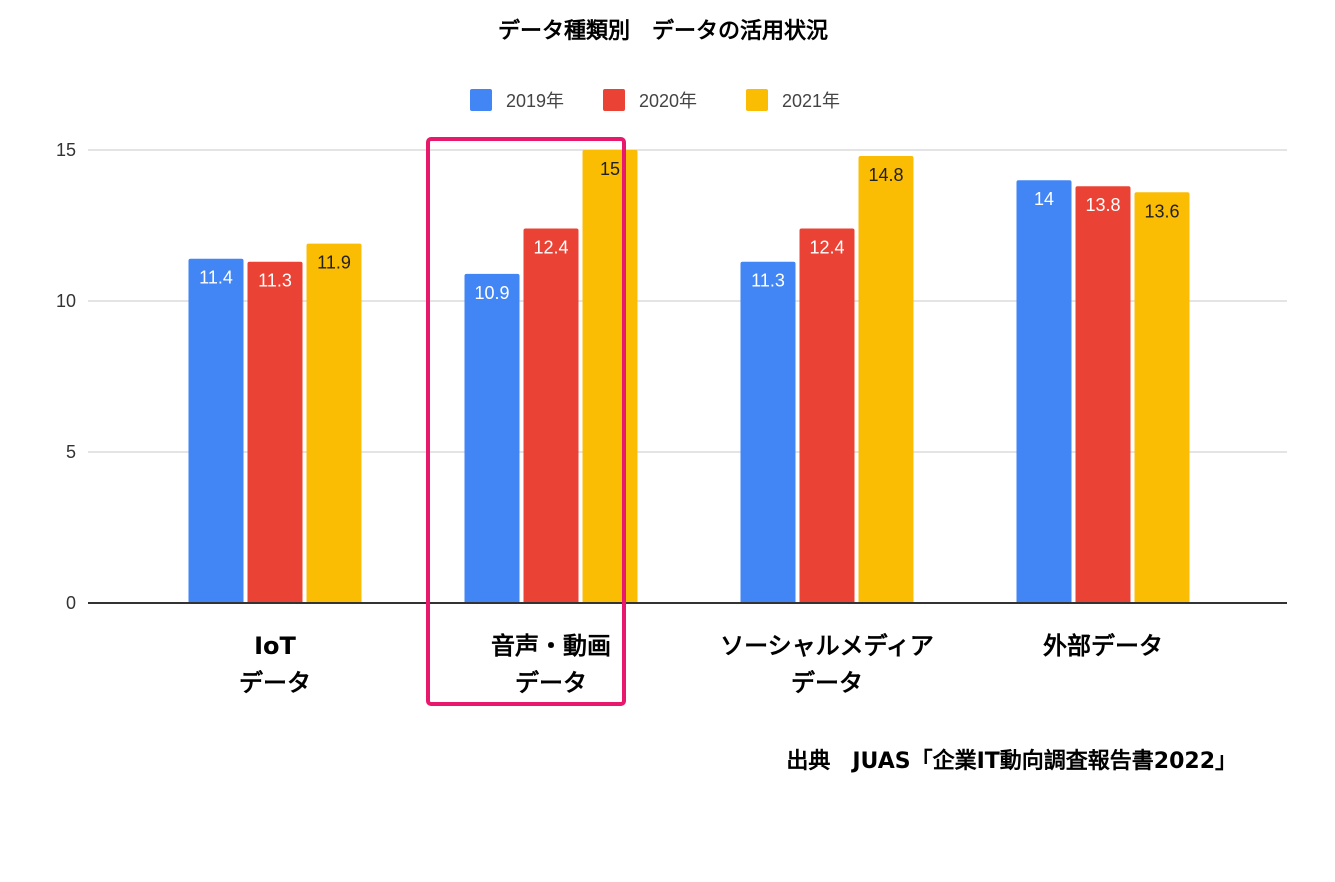  Describe the element at coordinates (1044, 199) in the screenshot. I see `data-label: 14` at that location.